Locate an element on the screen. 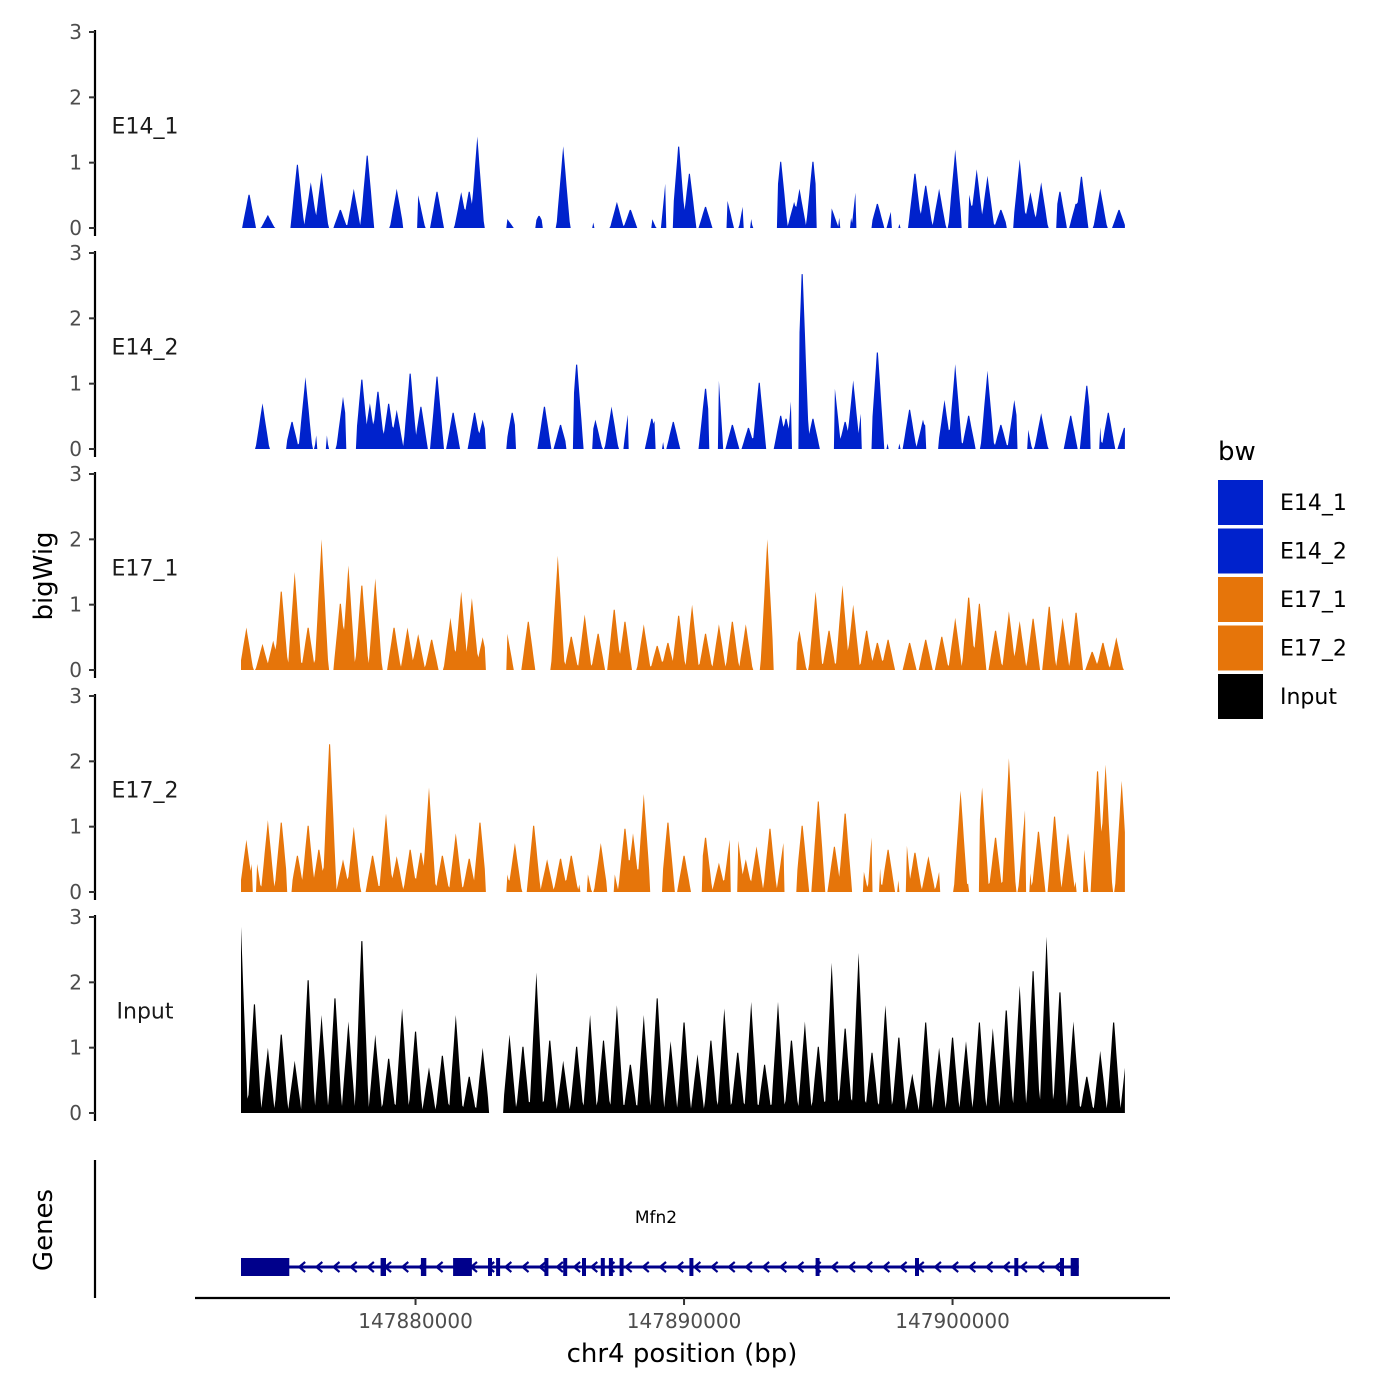 The image size is (1400, 1400). x-axis: 147880000 147890000 147900000 is located at coordinates (682, 1314).